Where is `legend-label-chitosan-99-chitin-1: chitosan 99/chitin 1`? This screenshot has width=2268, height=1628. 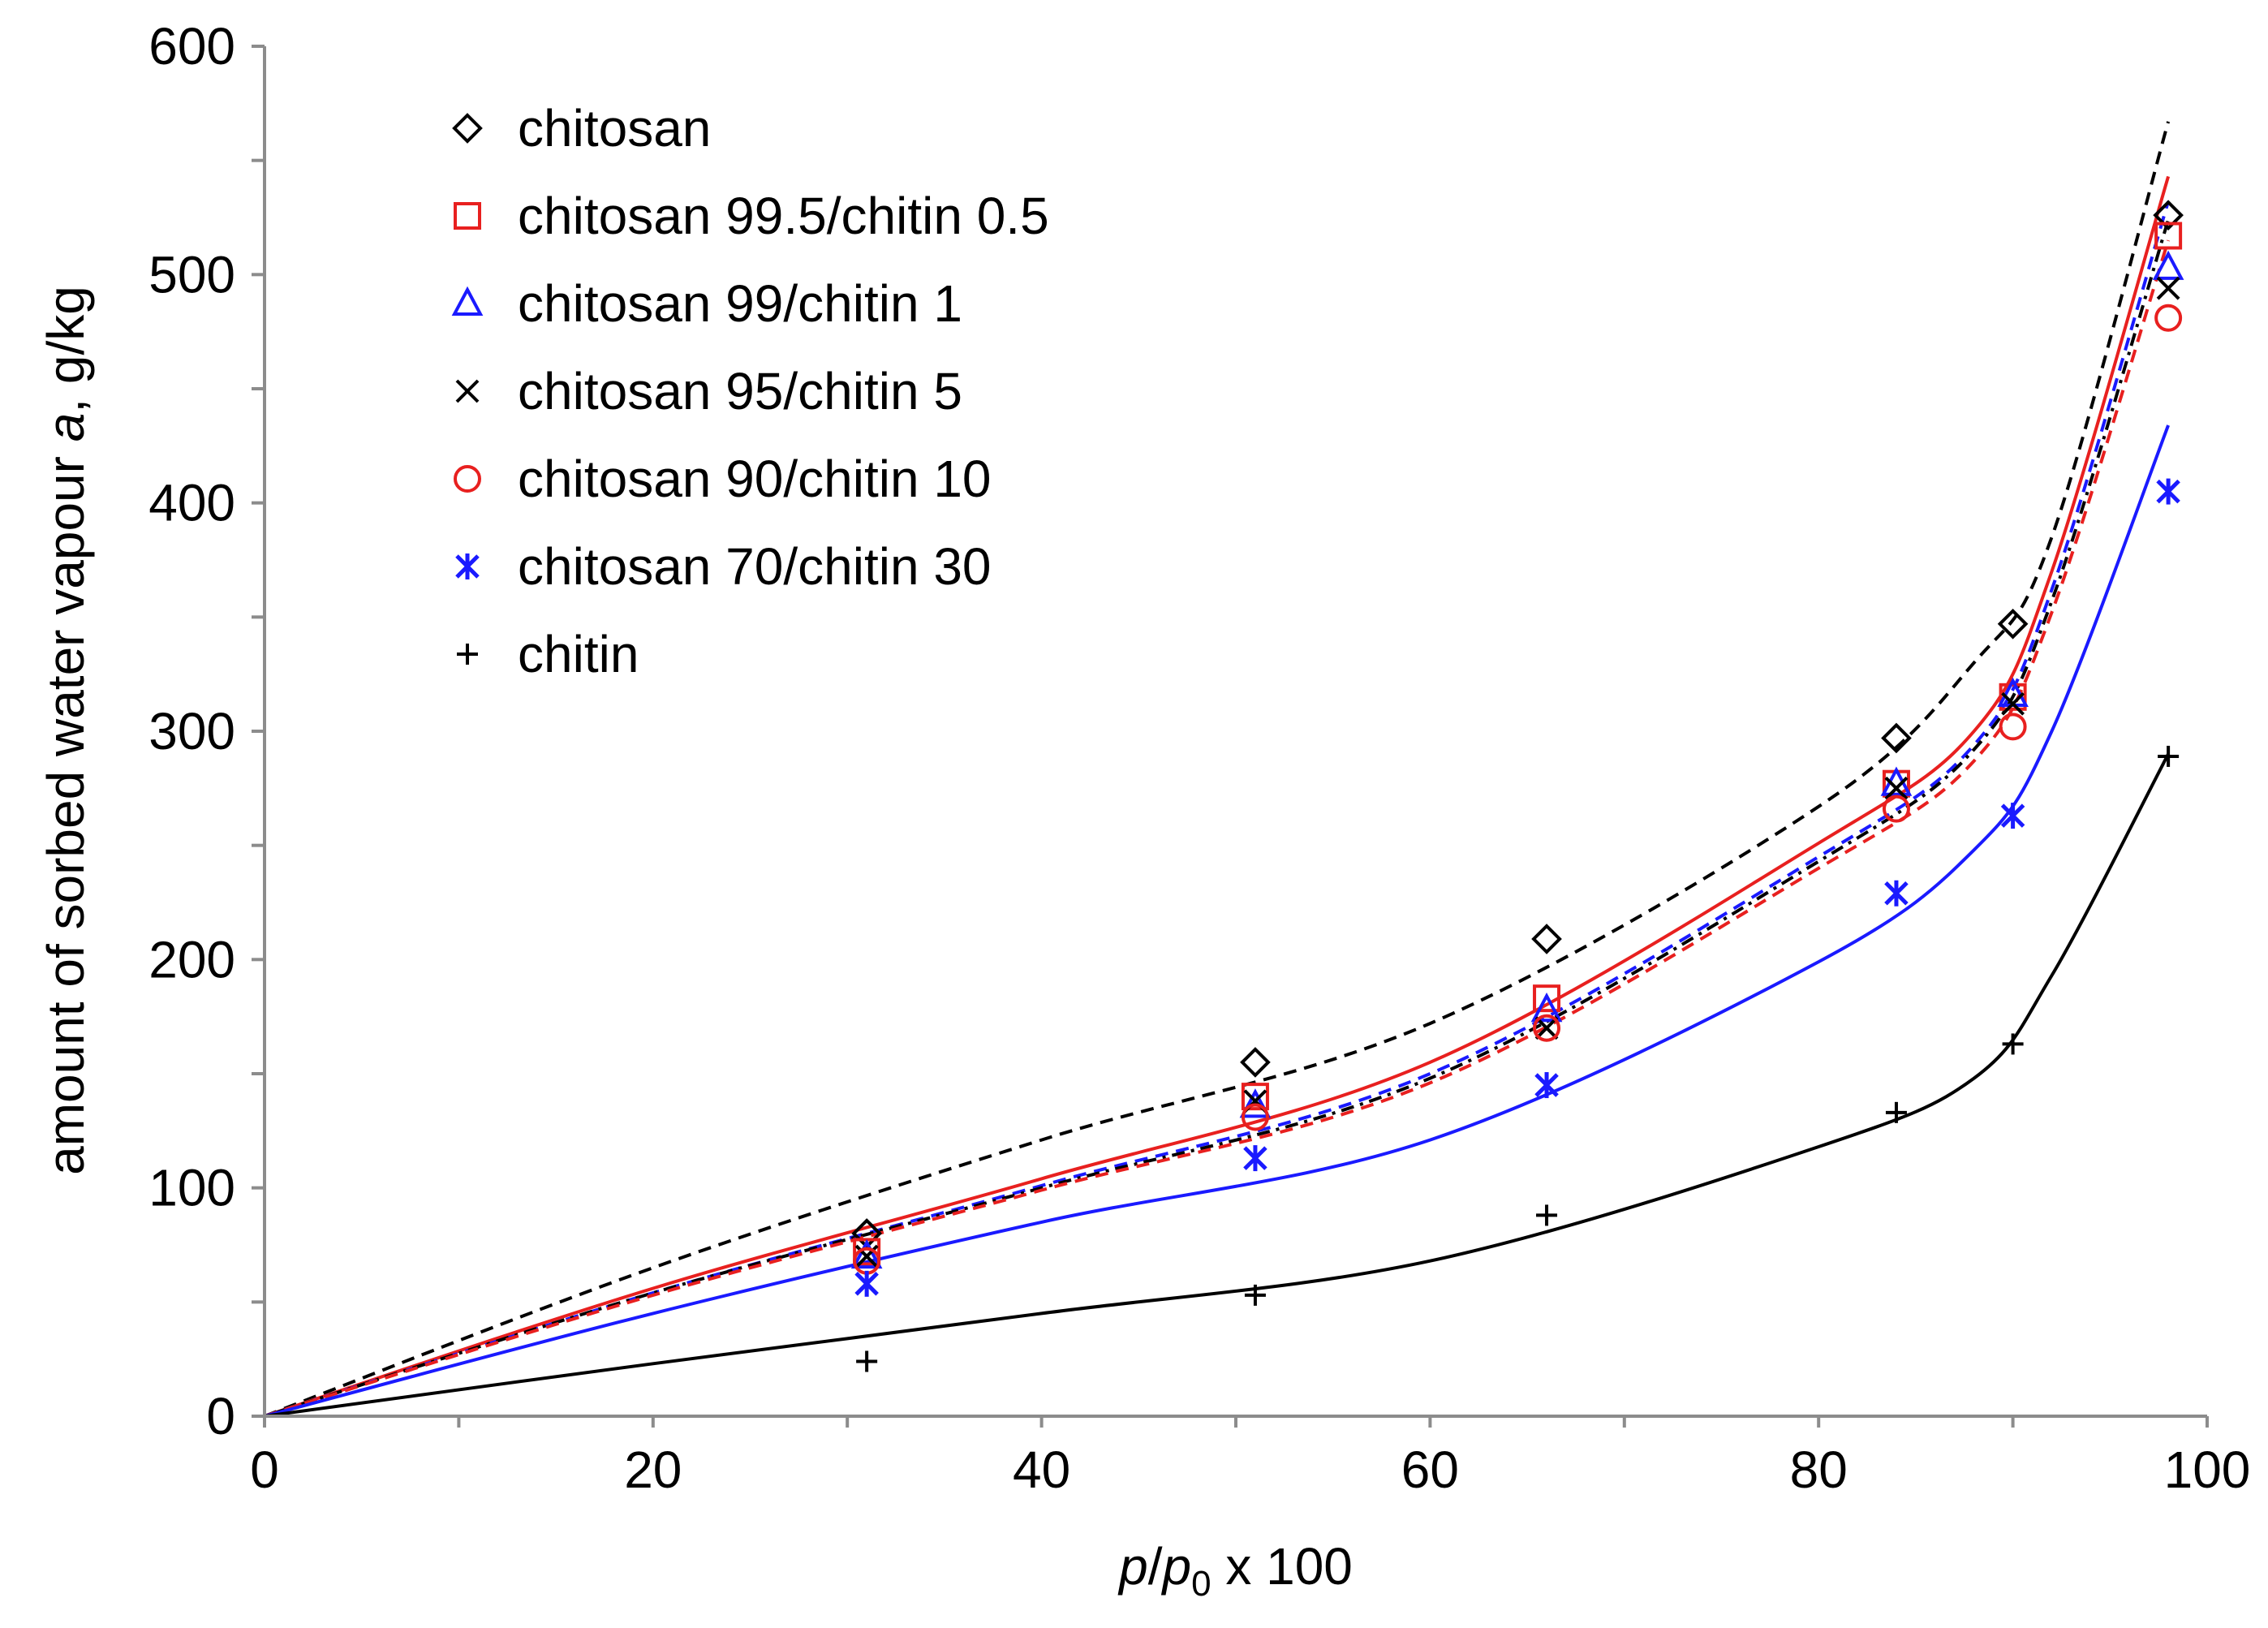
legend-label-chitosan-99-chitin-1: chitosan 99/chitin 1 is located at coordinates (740, 303).